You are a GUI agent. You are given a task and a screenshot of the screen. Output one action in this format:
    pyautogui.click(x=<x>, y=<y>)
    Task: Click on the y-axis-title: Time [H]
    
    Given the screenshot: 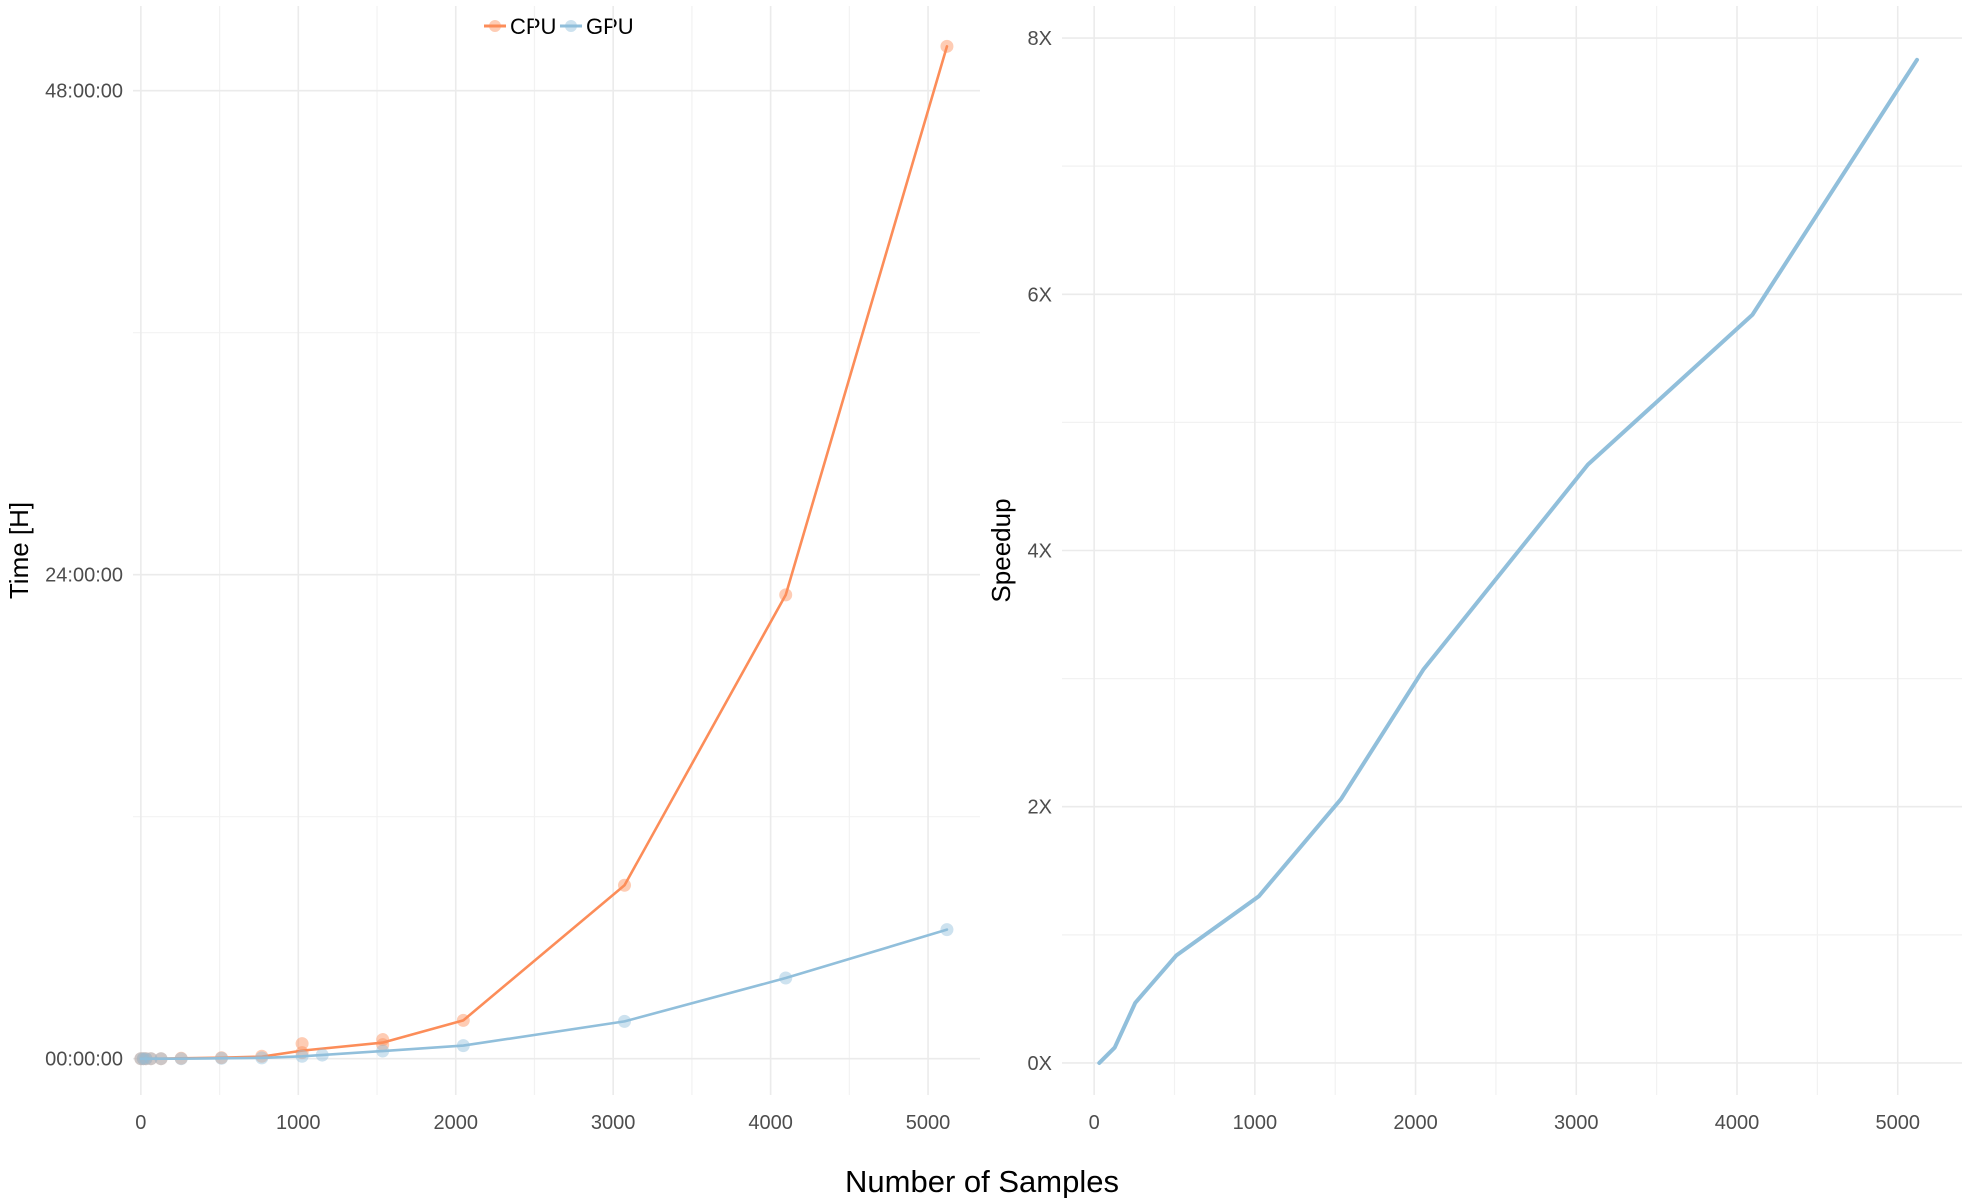 What is the action you would take?
    pyautogui.click(x=19, y=550)
    